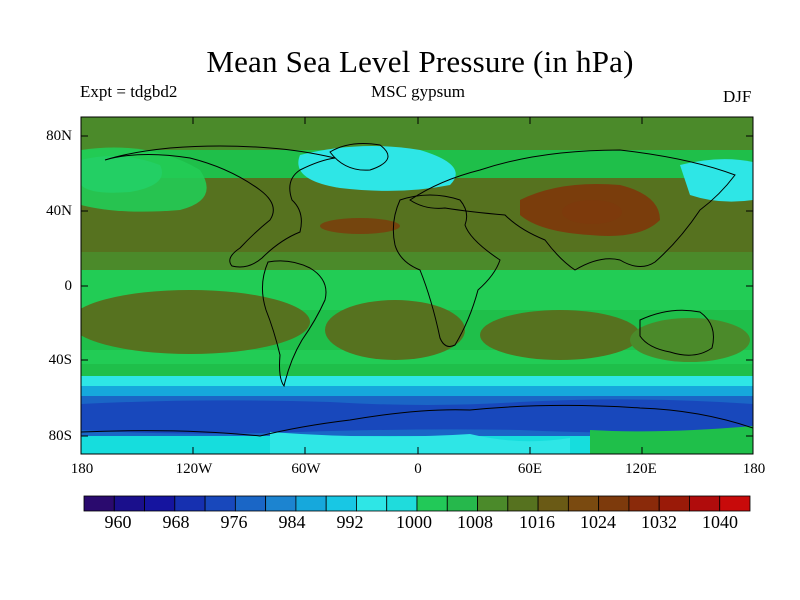  What do you see at coordinates (420, 61) in the screenshot?
I see `map-title: Mean Sea Level Pressure (in hPa)` at bounding box center [420, 61].